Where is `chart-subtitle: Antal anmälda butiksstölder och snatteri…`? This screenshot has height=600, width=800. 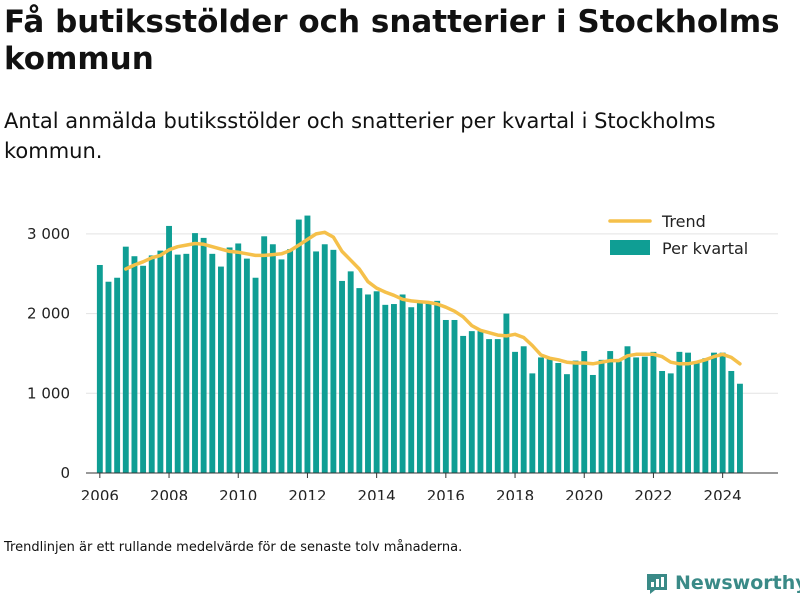 chart-subtitle: Antal anmälda butiksstölder och snatteri… is located at coordinates (360, 136).